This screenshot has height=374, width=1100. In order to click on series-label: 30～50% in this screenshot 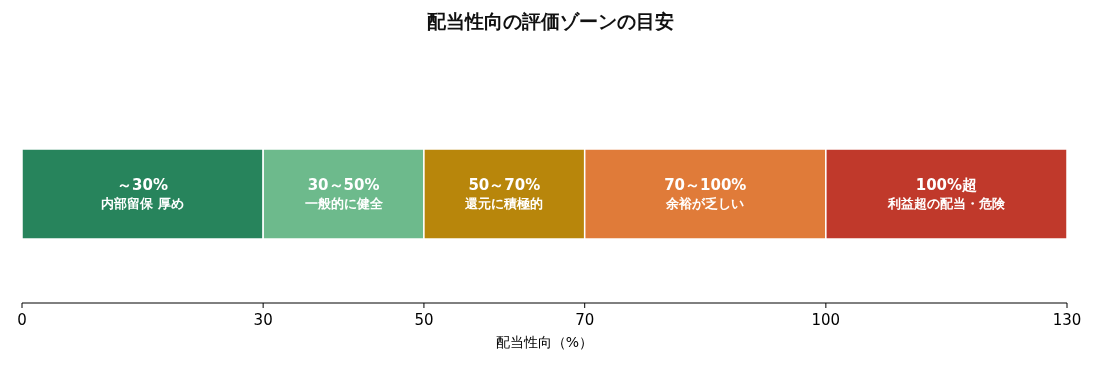, I will do `click(343, 185)`.